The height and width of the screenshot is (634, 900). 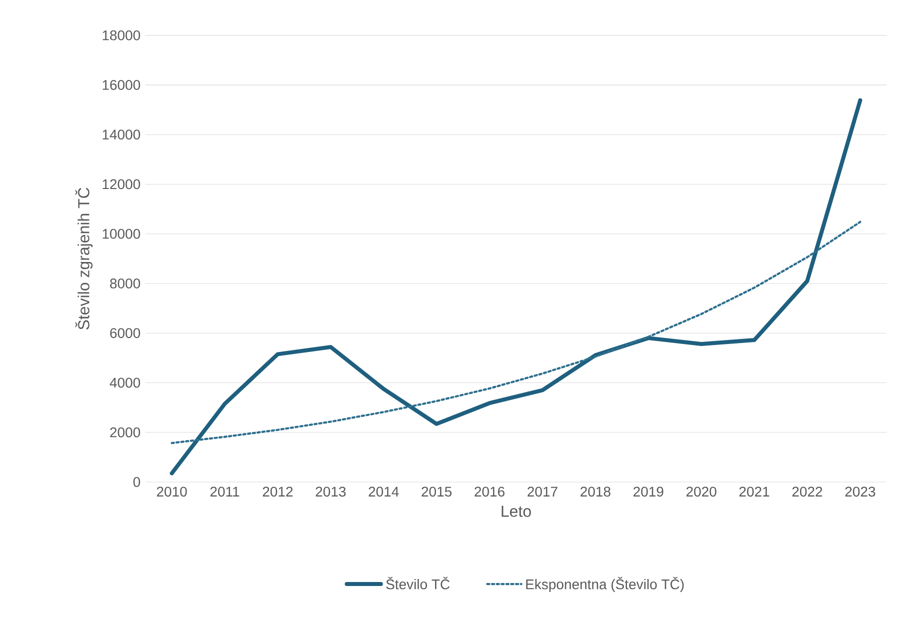 I want to click on y-tick-label: 8000, so click(x=125, y=283).